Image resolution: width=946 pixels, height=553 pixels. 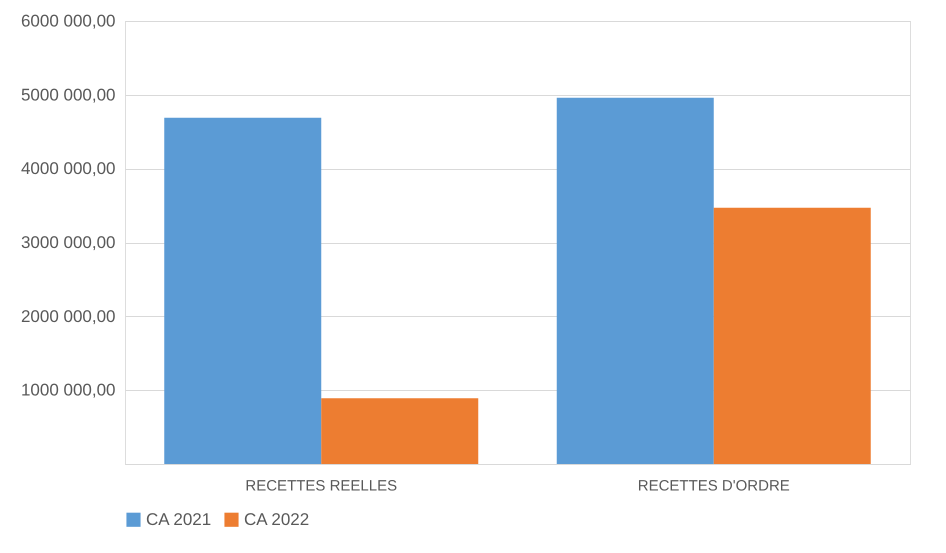 I want to click on x-tick-label: RECETTES D'ORDRE, so click(x=714, y=486).